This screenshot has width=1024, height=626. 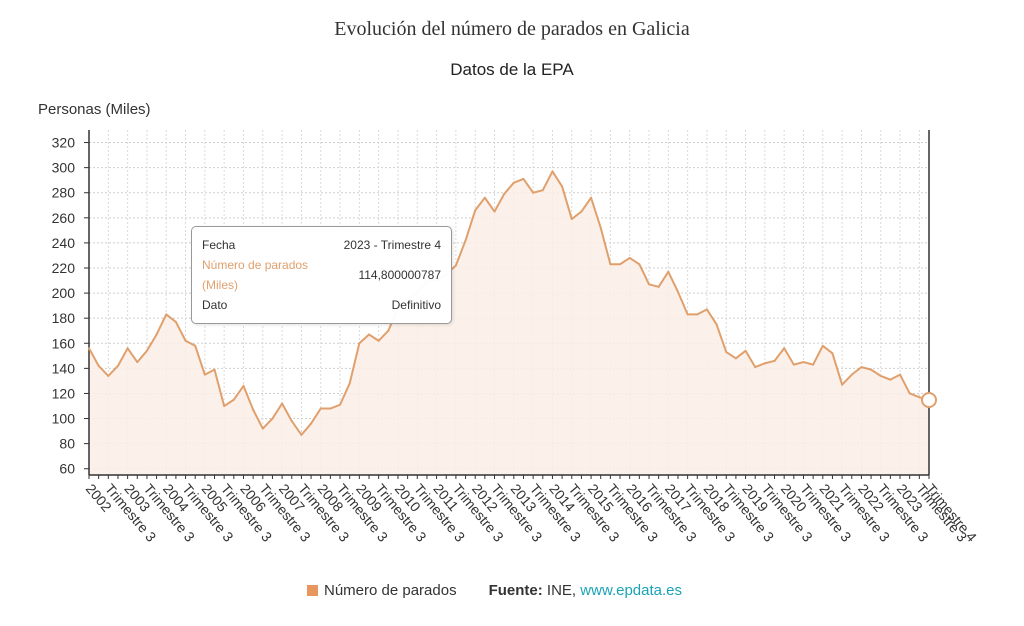 What do you see at coordinates (64, 193) in the screenshot?
I see `y-tick-label: 280` at bounding box center [64, 193].